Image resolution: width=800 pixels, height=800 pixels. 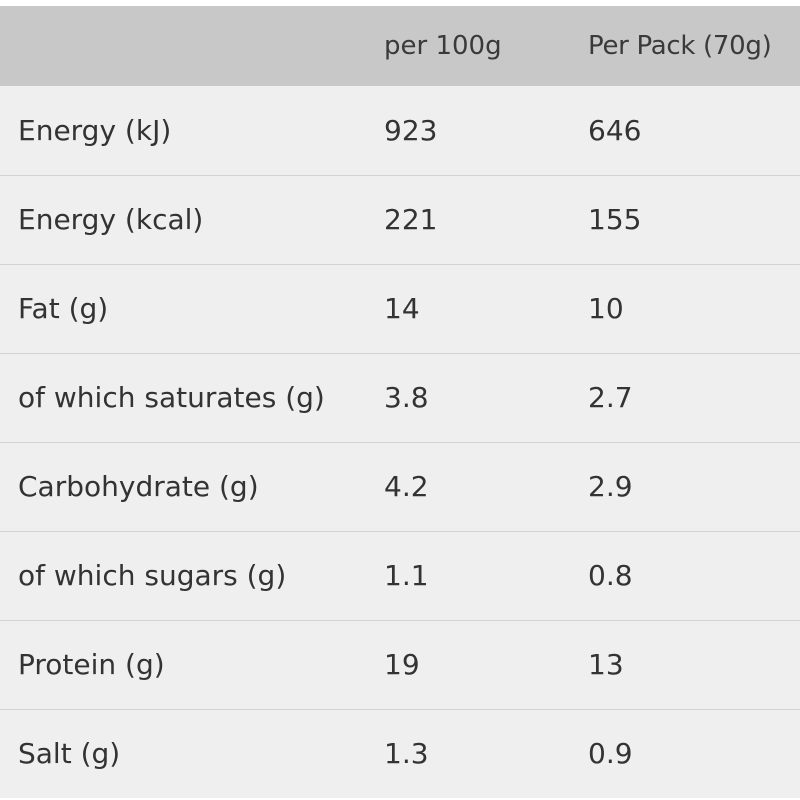 I want to click on row-per-100g-value: 19, so click(x=402, y=664).